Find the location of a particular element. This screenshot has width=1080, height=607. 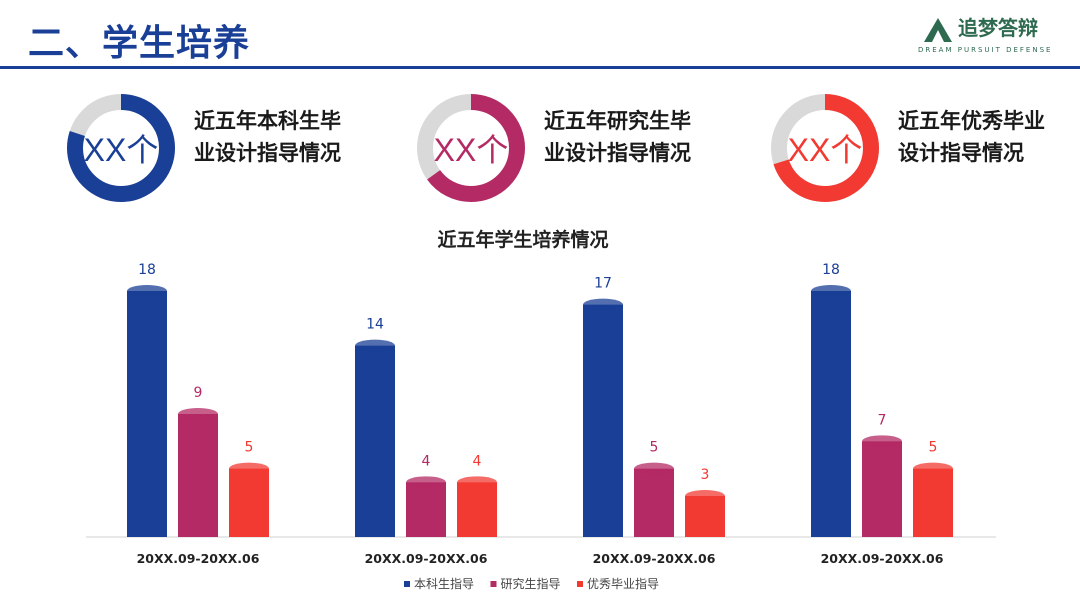

legend-label: 优秀毕业指导 is located at coordinates (623, 583).